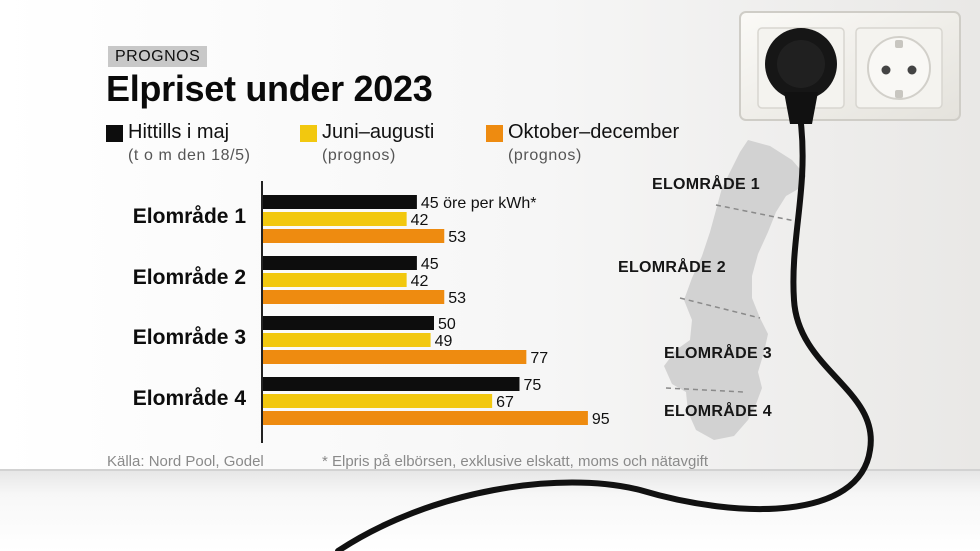 This screenshot has width=980, height=551. I want to click on category-label: Elområde 3, so click(189, 337).